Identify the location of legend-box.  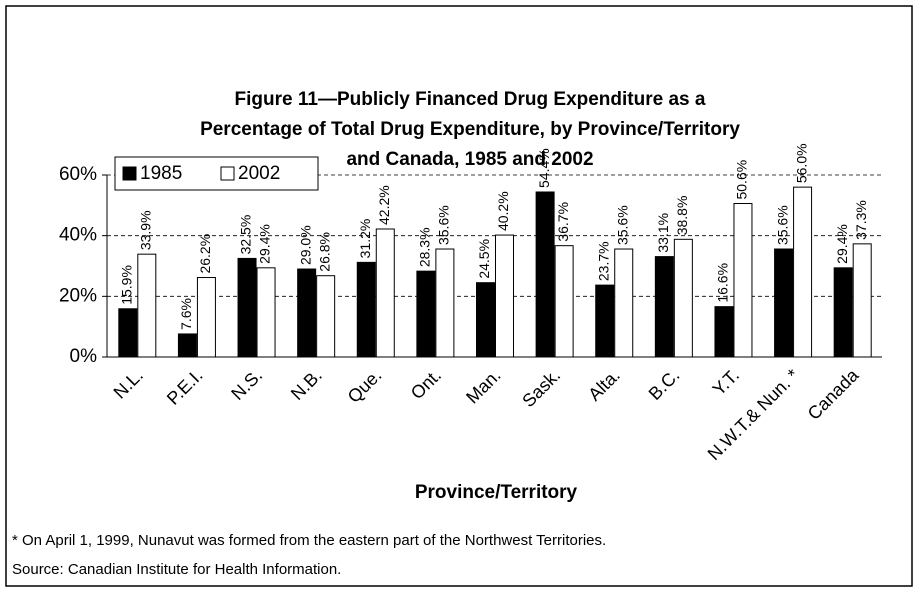
(216, 173).